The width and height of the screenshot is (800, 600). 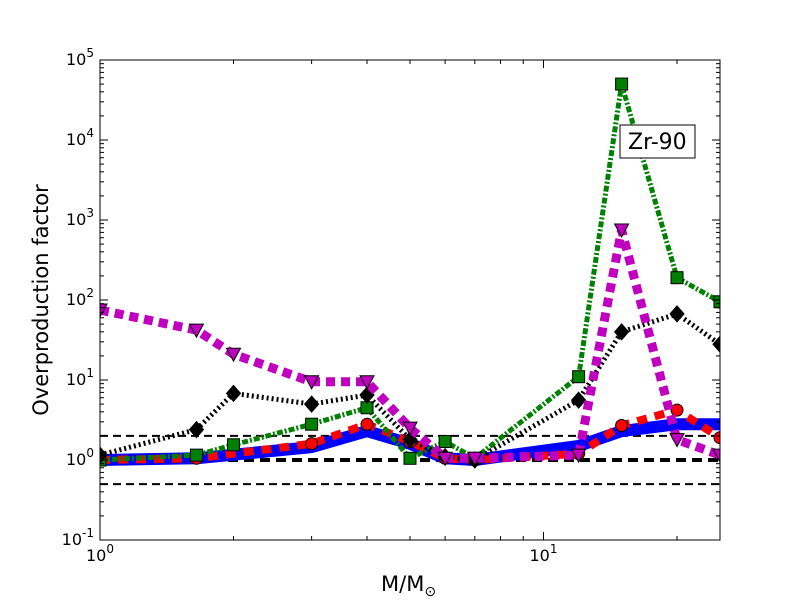 I want to click on y-tick-label: 10², so click(x=80, y=297).